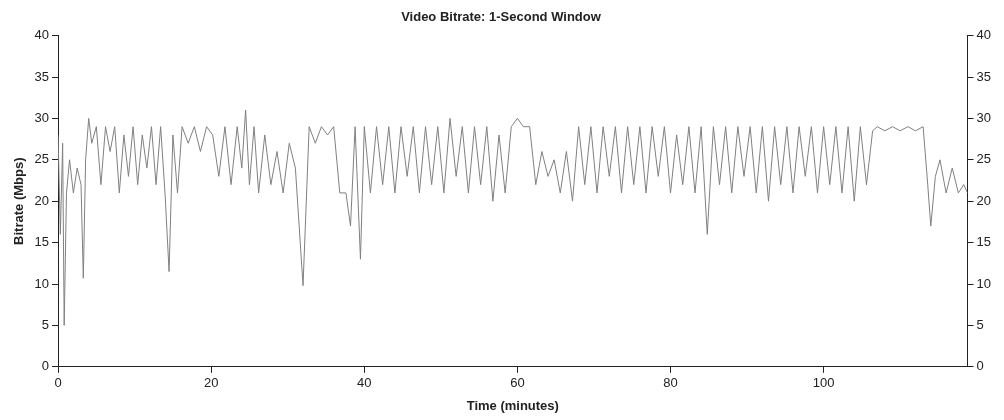 The image size is (1004, 420). Describe the element at coordinates (984, 200) in the screenshot. I see `y2-tick-label: 20` at that location.